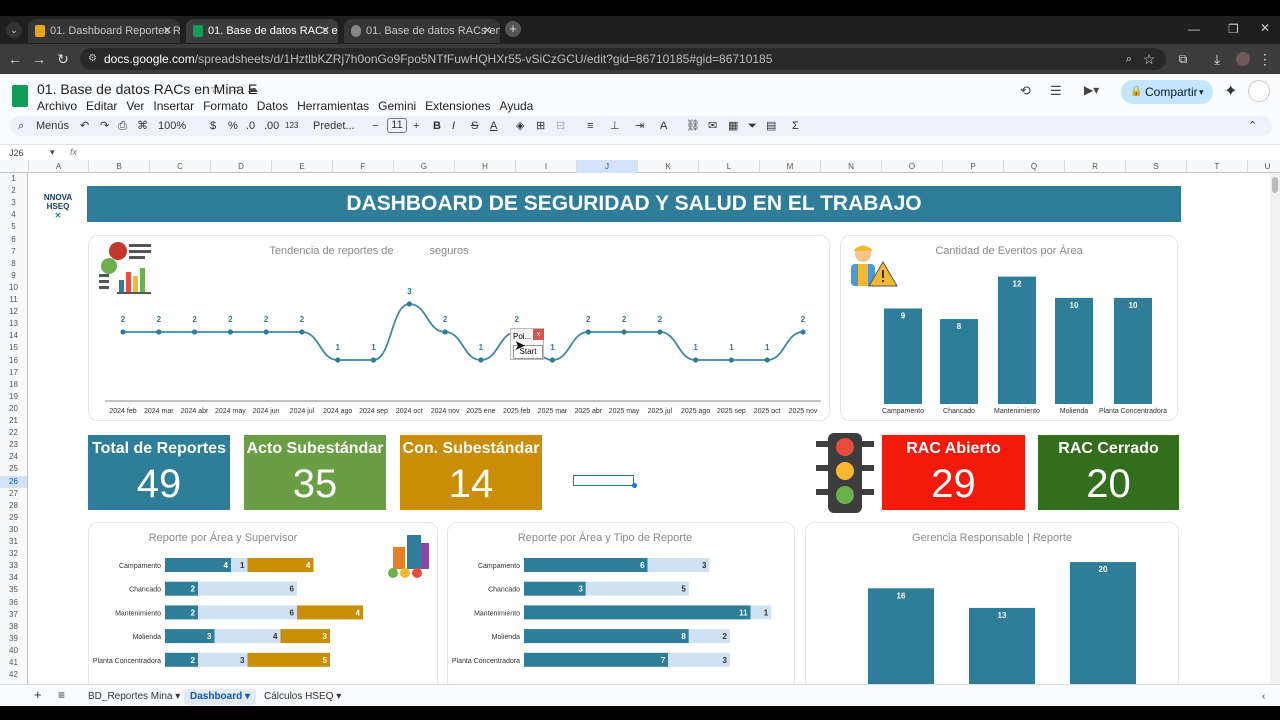 This screenshot has width=1280, height=720. I want to click on row-header-2: 2, so click(13, 191).